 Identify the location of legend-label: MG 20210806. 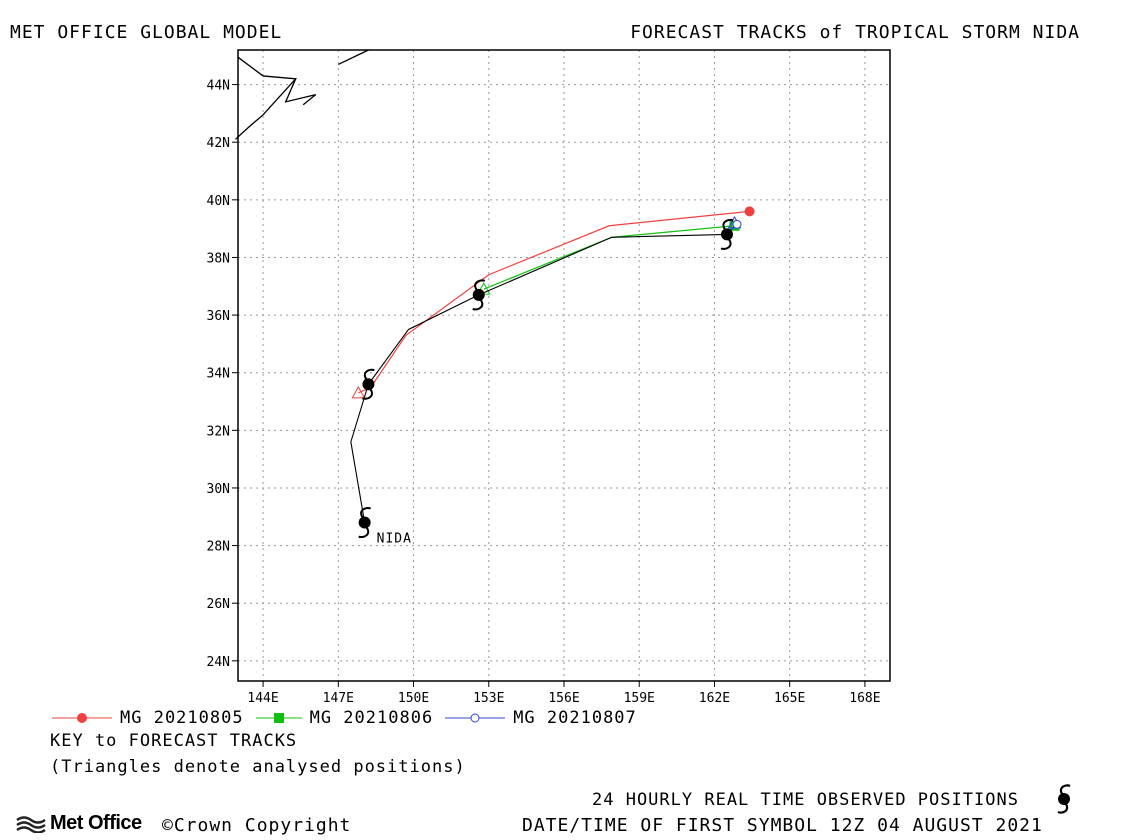
(371, 718).